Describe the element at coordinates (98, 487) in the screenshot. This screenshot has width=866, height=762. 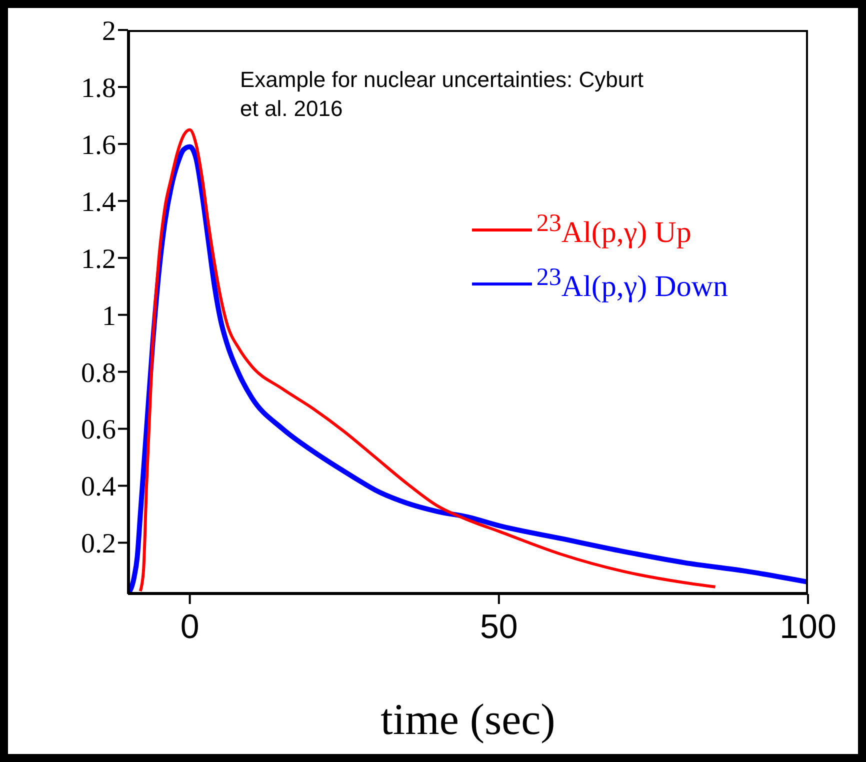
I see `y-tick-label: 0.4` at that location.